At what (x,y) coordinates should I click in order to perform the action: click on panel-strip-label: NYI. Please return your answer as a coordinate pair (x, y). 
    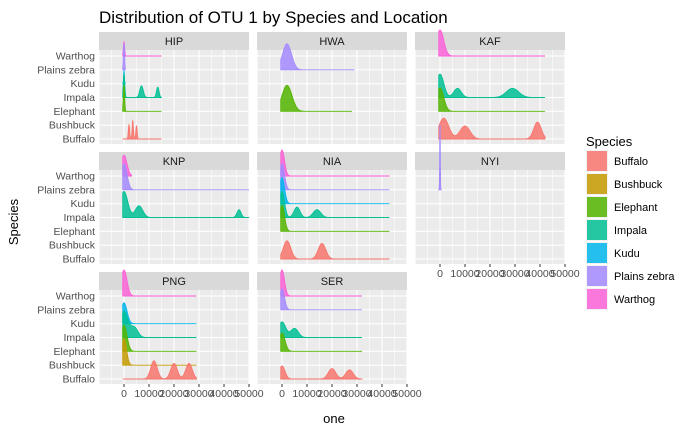
    Looking at the image, I should click on (490, 162).